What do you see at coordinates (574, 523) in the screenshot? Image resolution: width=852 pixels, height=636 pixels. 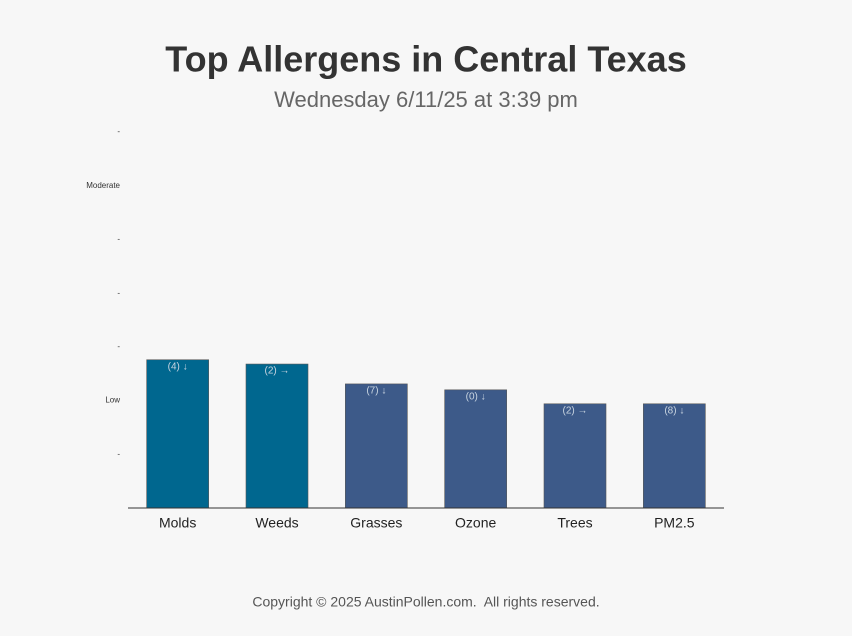 I see `x-tick-label: Trees` at bounding box center [574, 523].